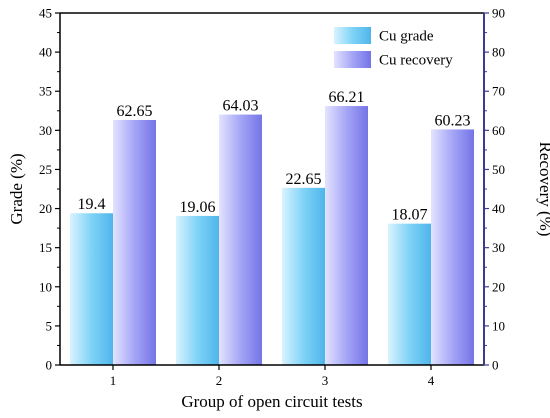  What do you see at coordinates (241, 106) in the screenshot?
I see `data-label-cu-recovery-2: 64.03` at bounding box center [241, 106].